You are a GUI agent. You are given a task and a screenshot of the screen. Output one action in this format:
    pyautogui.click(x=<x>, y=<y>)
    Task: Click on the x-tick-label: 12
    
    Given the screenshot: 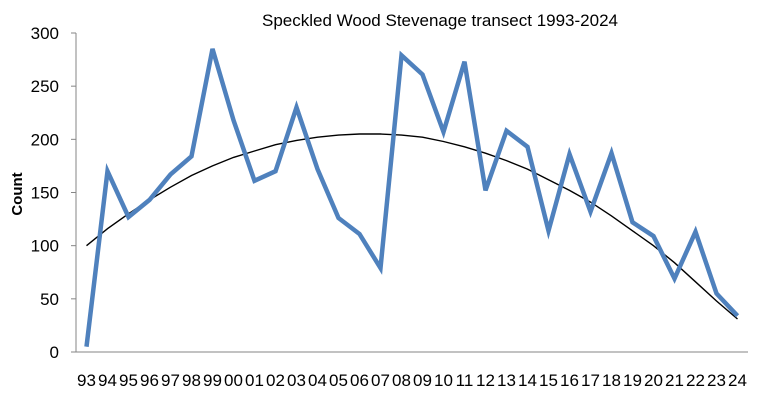 What is the action you would take?
    pyautogui.click(x=485, y=380)
    